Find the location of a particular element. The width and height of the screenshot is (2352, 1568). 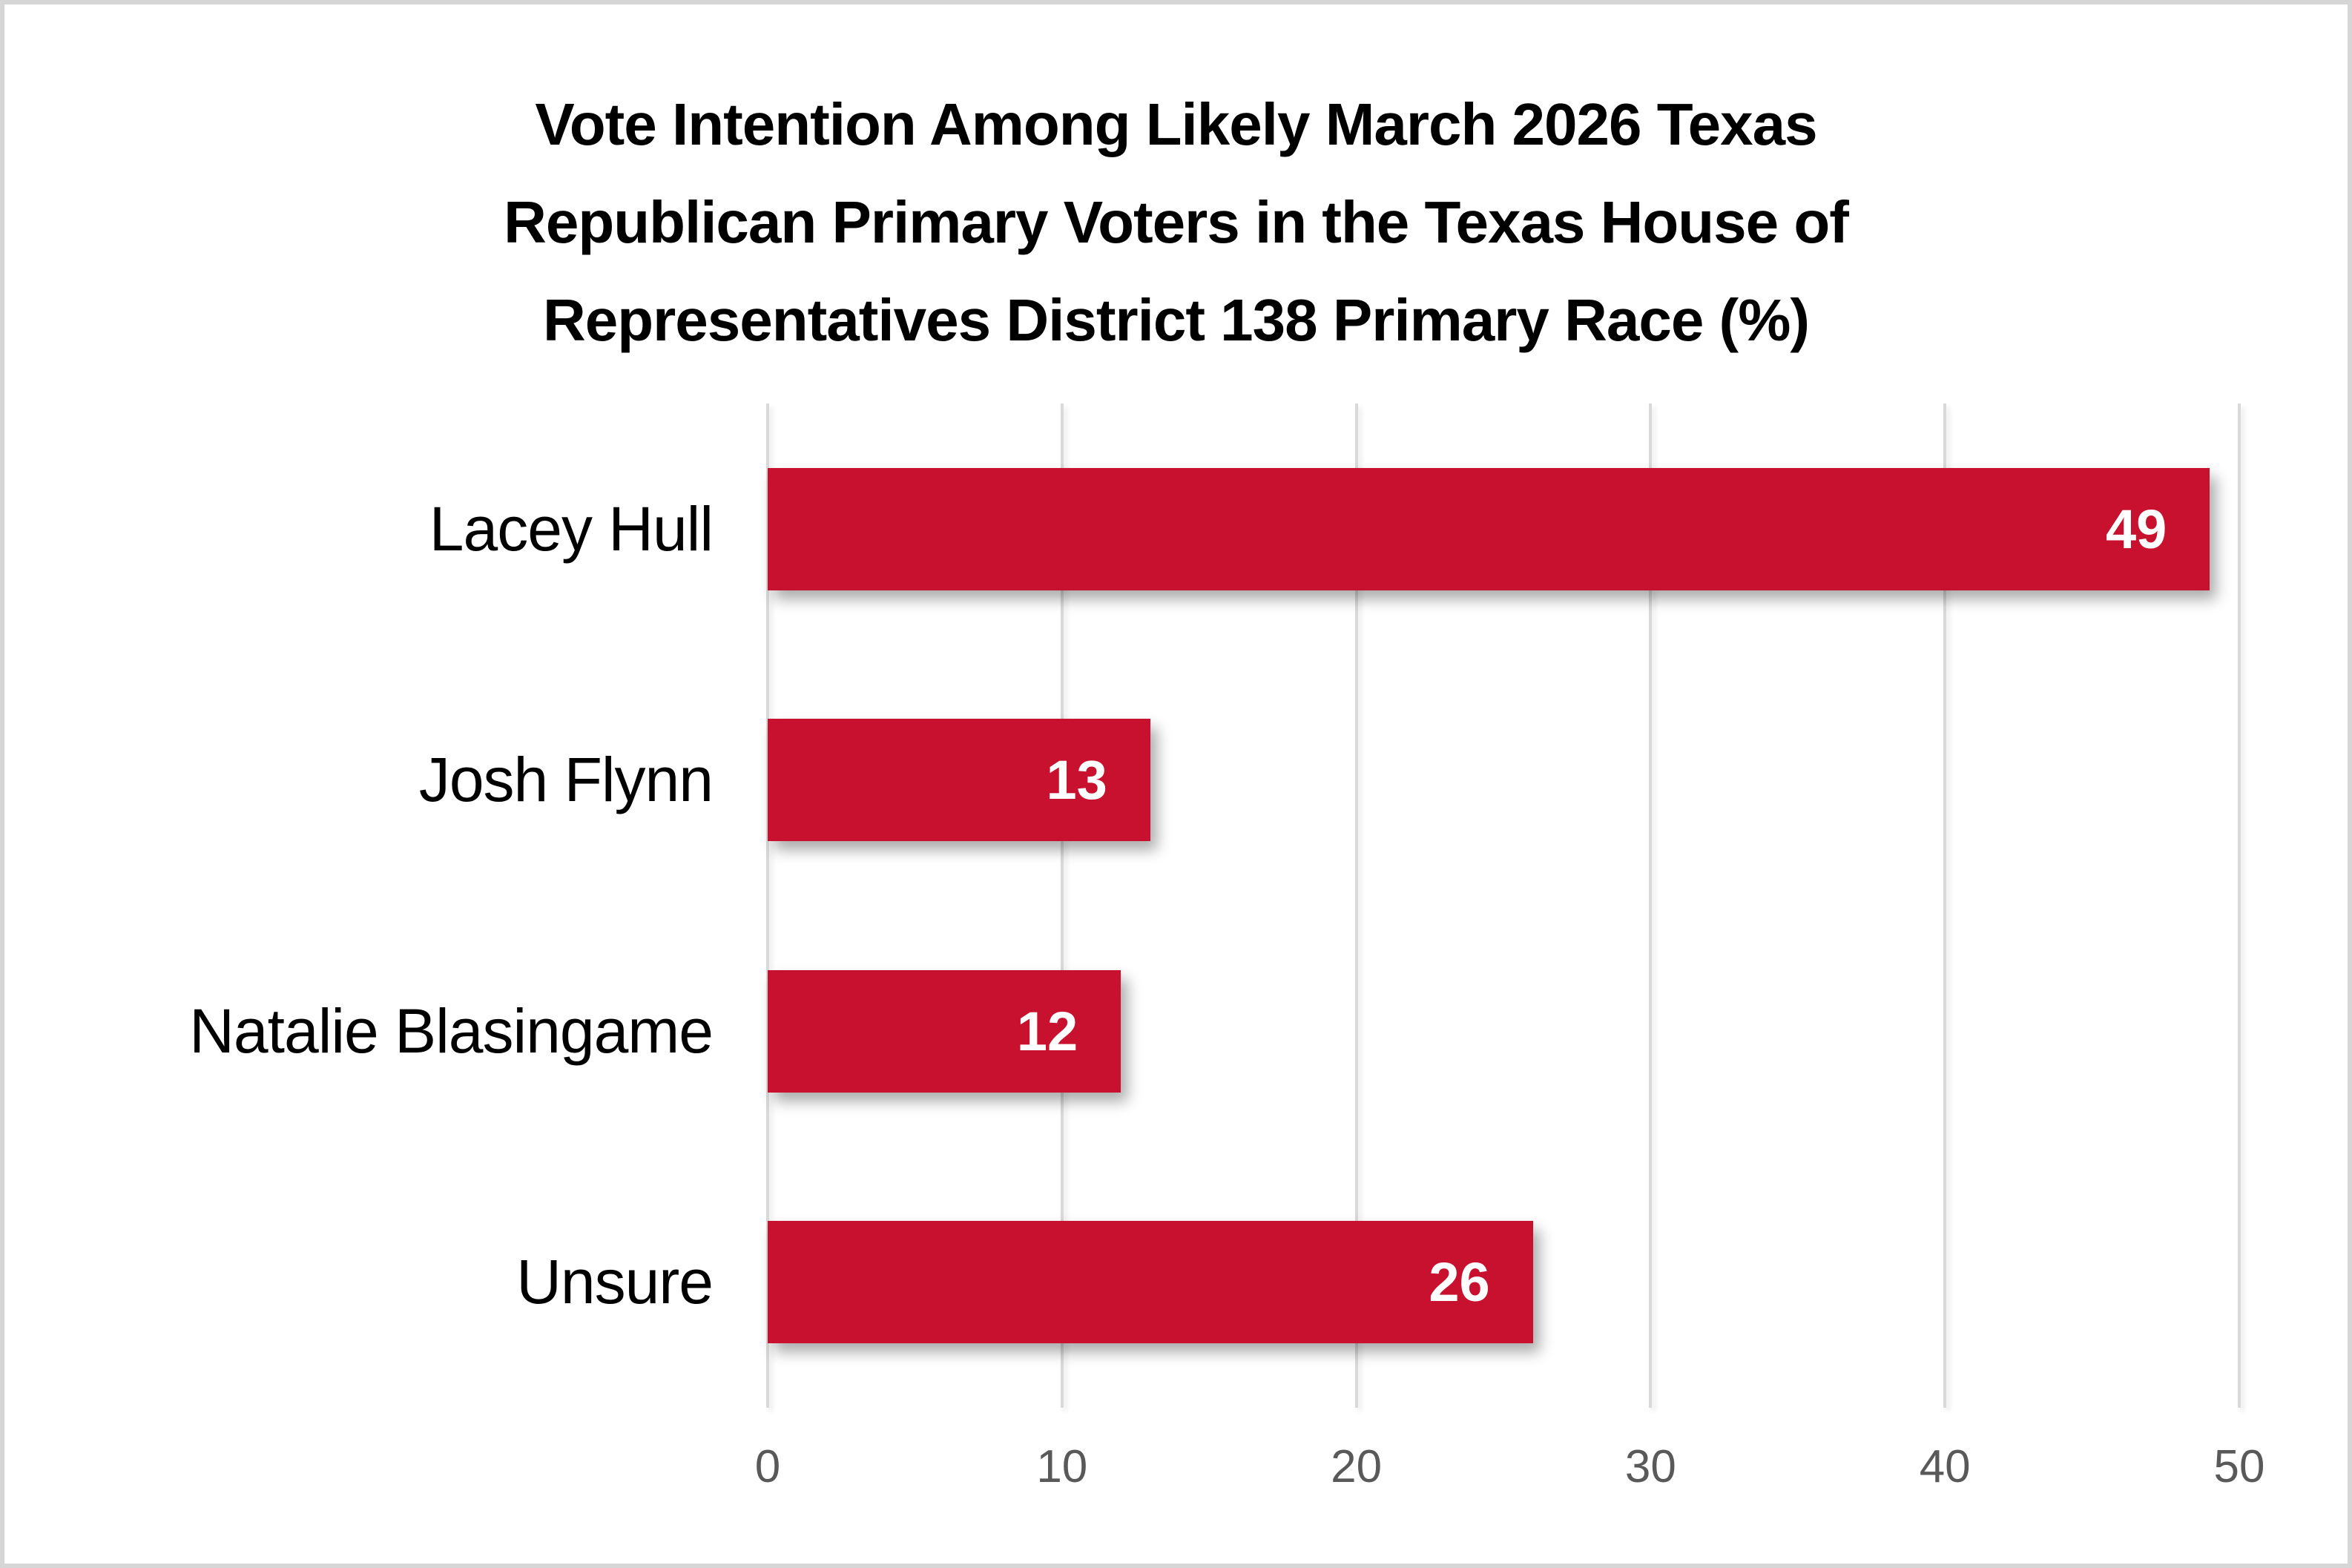

x-tick-label: 10 is located at coordinates (1062, 1467).